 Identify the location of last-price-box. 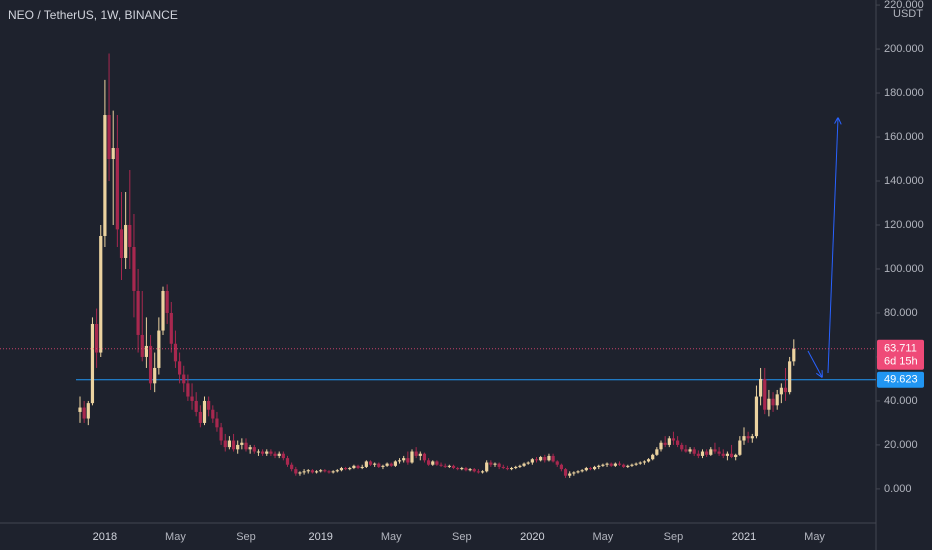
(900, 354).